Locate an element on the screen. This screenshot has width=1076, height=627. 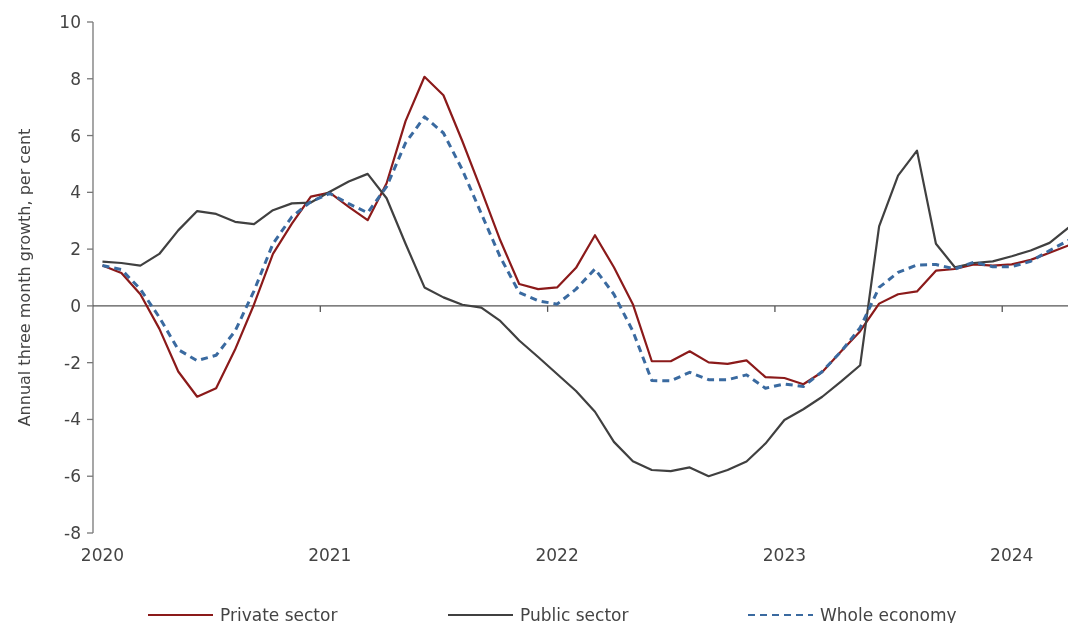
y-tick-label: -2 is located at coordinates (72, 362).